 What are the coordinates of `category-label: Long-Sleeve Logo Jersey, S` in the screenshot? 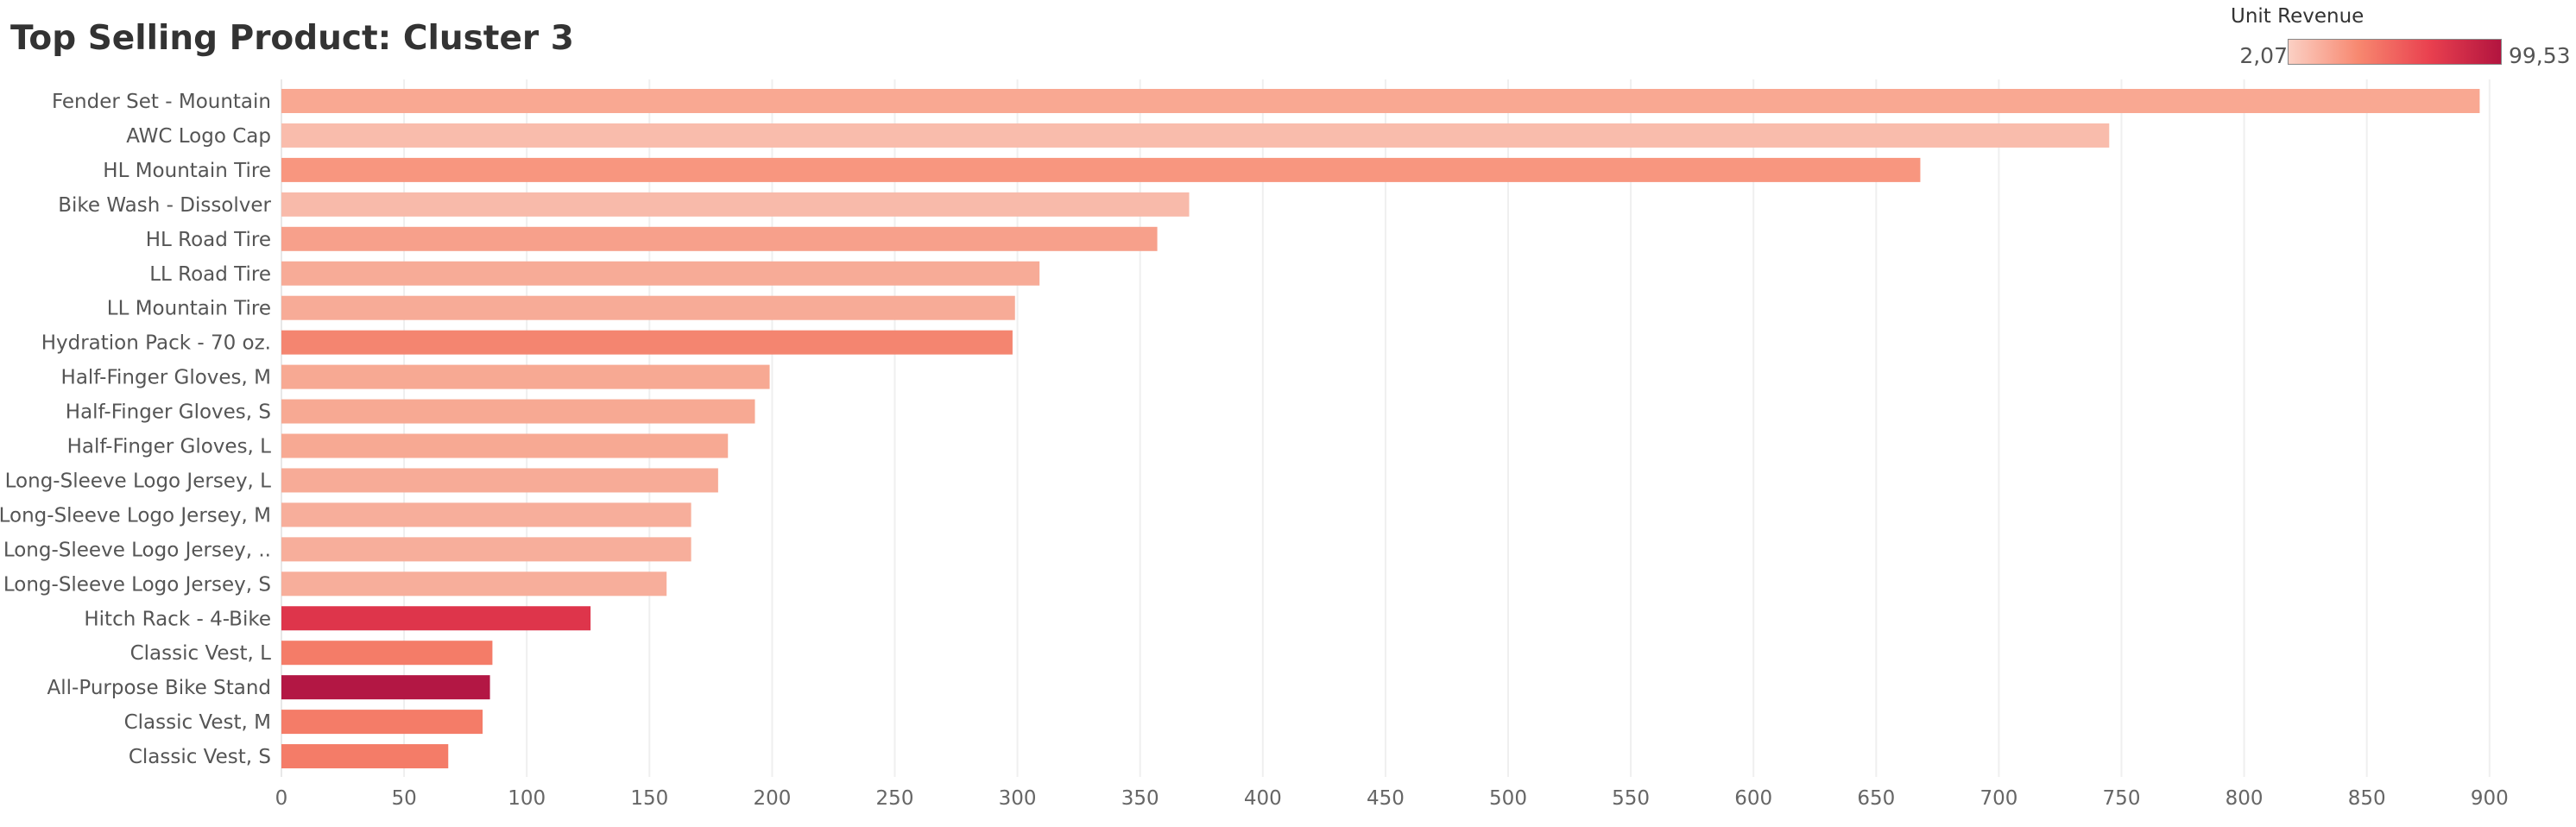 It's located at (137, 584).